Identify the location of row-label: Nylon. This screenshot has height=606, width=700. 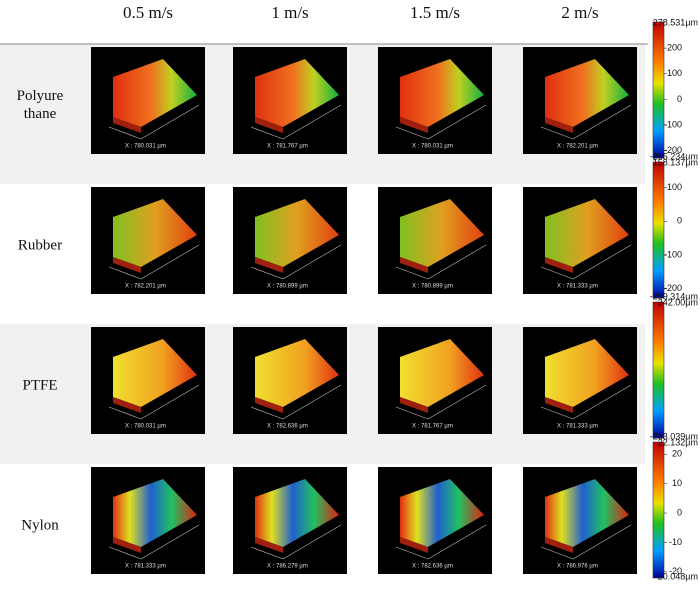
(40, 525).